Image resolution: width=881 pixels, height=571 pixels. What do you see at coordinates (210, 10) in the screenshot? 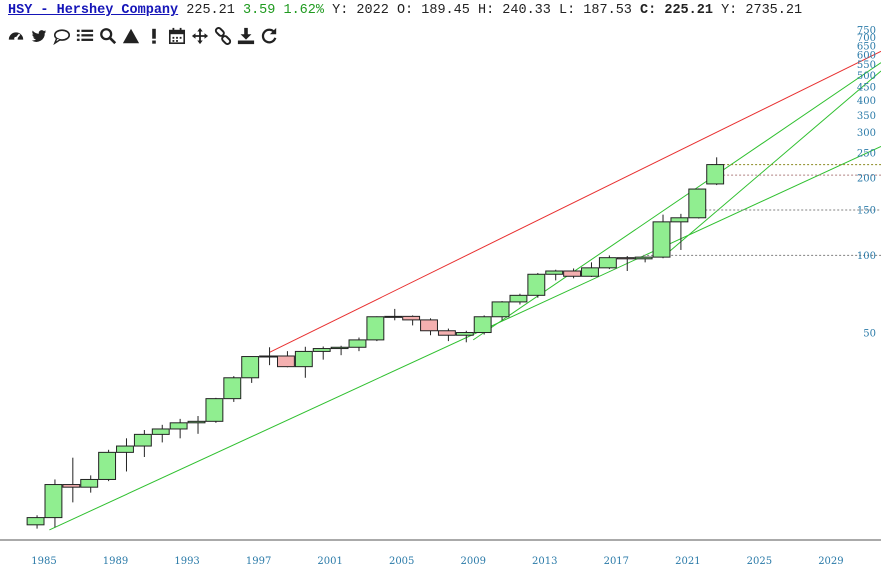
I see `last-price: 225.21` at bounding box center [210, 10].